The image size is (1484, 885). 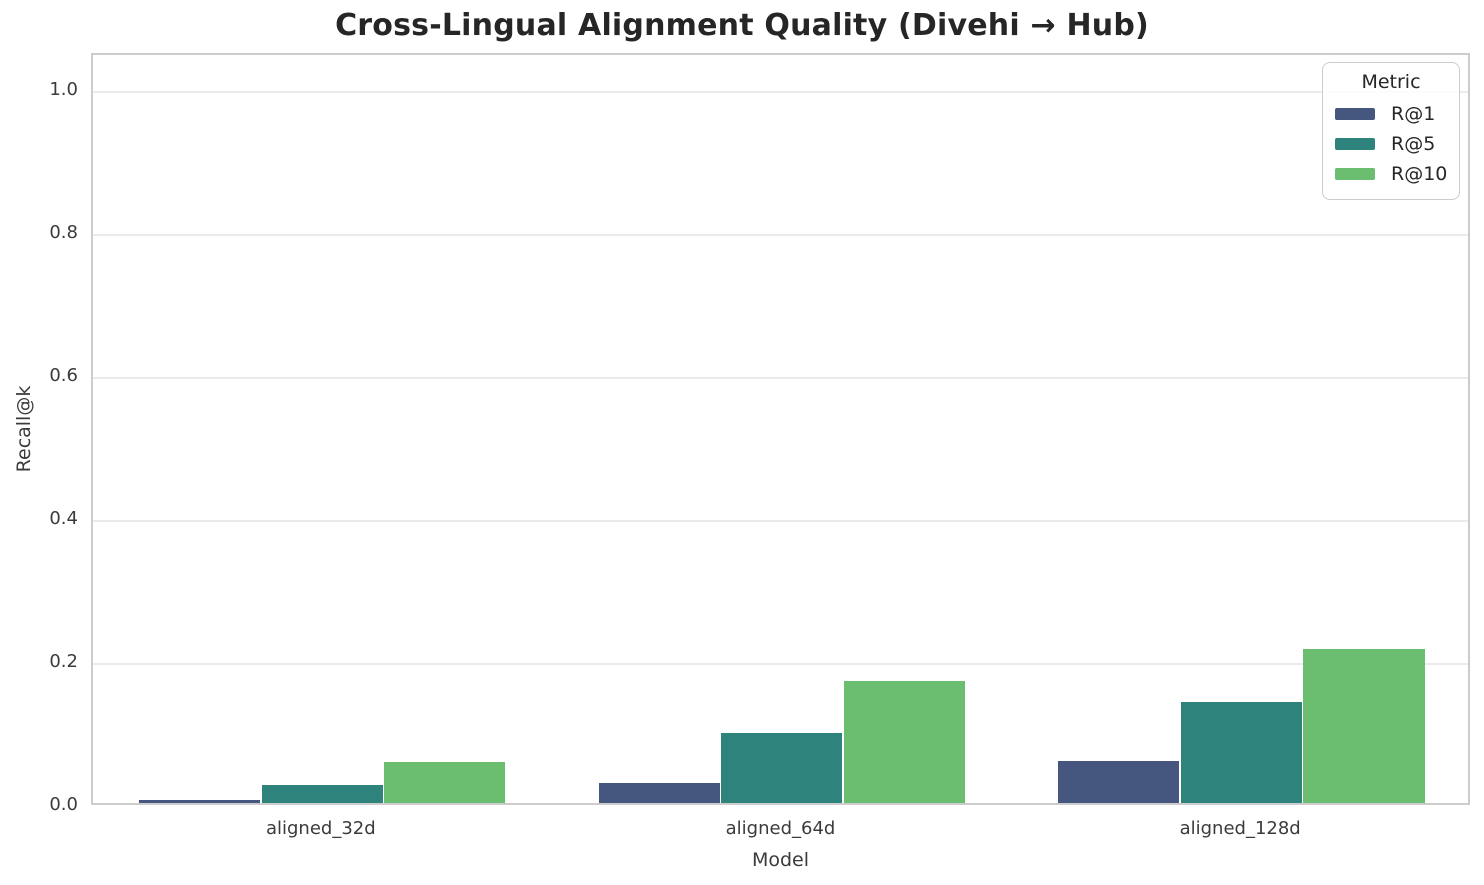 What do you see at coordinates (1391, 82) in the screenshot?
I see `legend-title: Metric` at bounding box center [1391, 82].